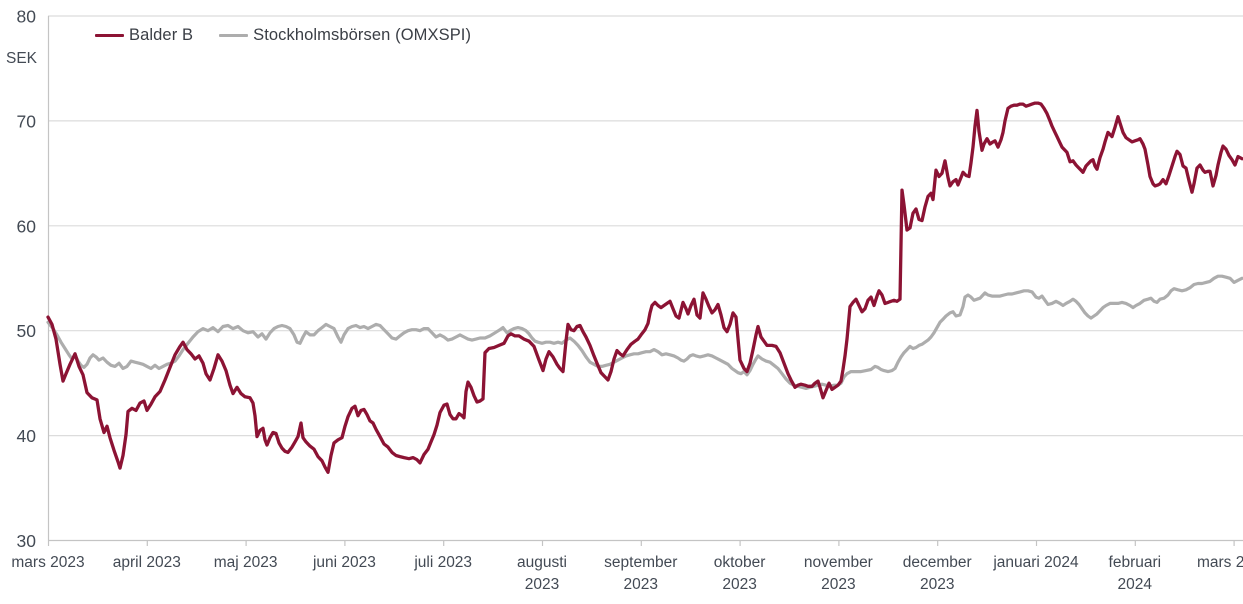  What do you see at coordinates (362, 35) in the screenshot?
I see `legend-label-omxspi: Stockholmsbörsen (OMXSPI)` at bounding box center [362, 35].